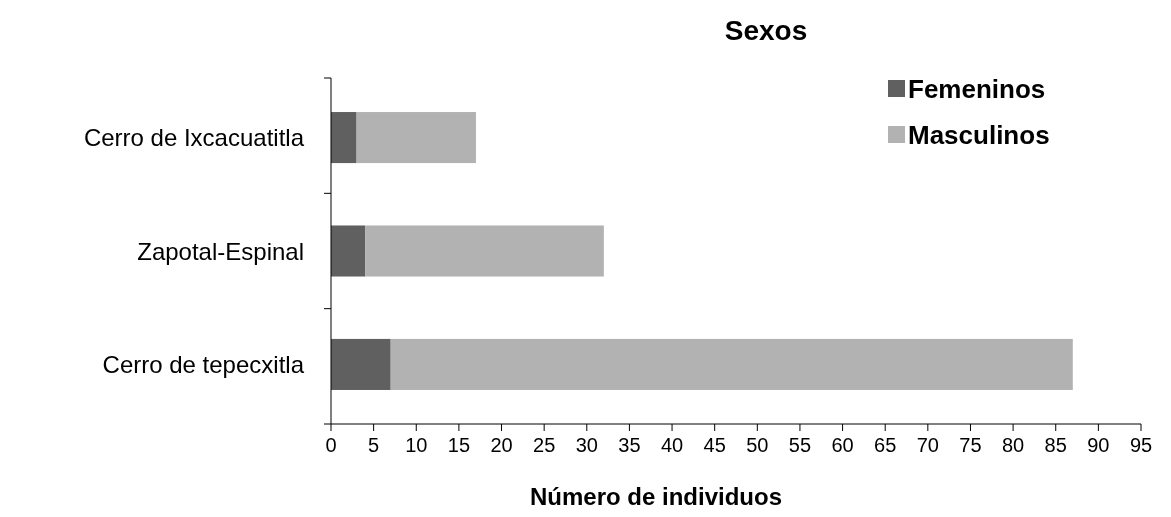  Describe the element at coordinates (842, 445) in the screenshot. I see `x-tick-label: 60` at that location.